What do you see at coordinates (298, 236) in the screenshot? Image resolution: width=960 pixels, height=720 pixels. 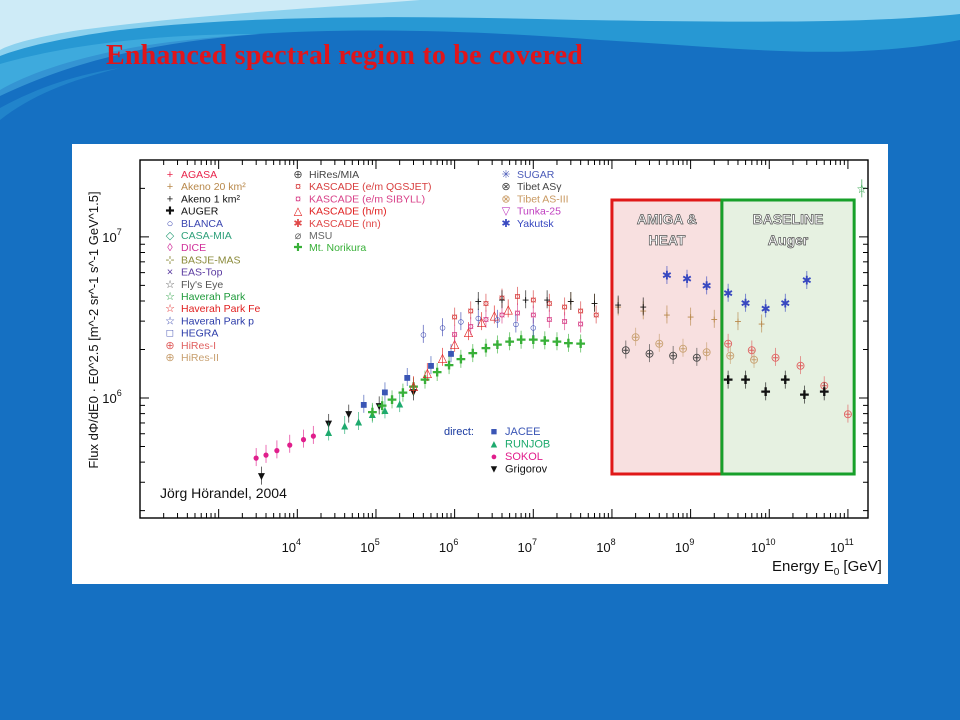 I see `legend-marker-msu: ⌀` at bounding box center [298, 236].